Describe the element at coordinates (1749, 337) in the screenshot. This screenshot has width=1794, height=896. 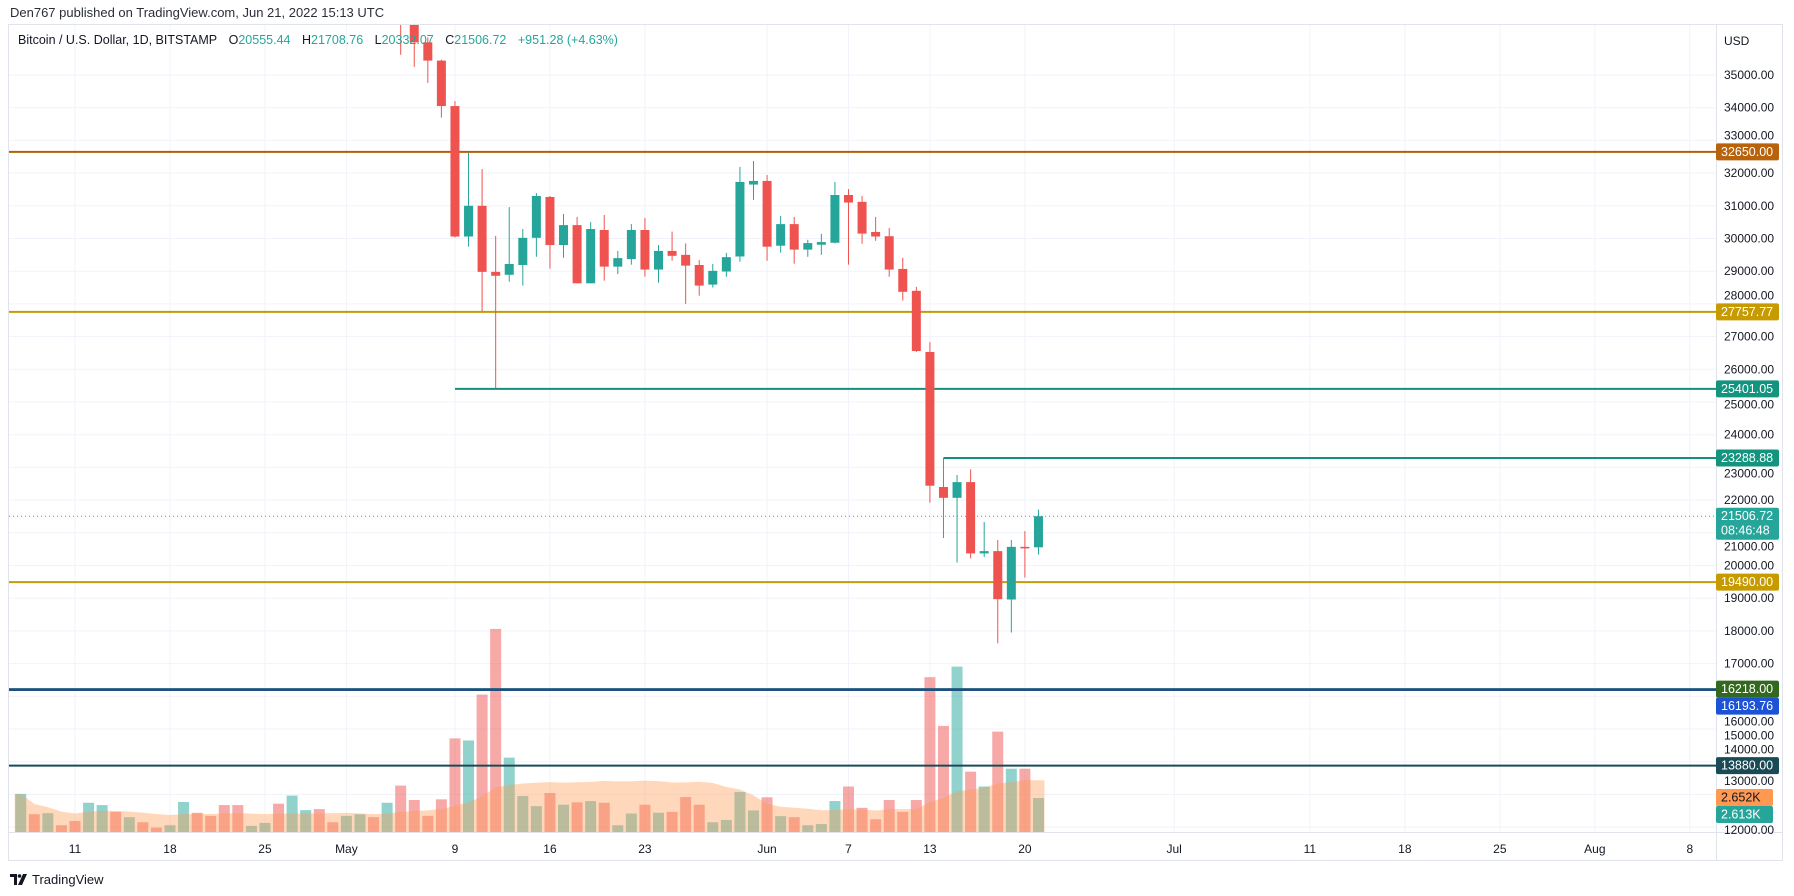
I see `price-tick-label: 27000.00` at that location.